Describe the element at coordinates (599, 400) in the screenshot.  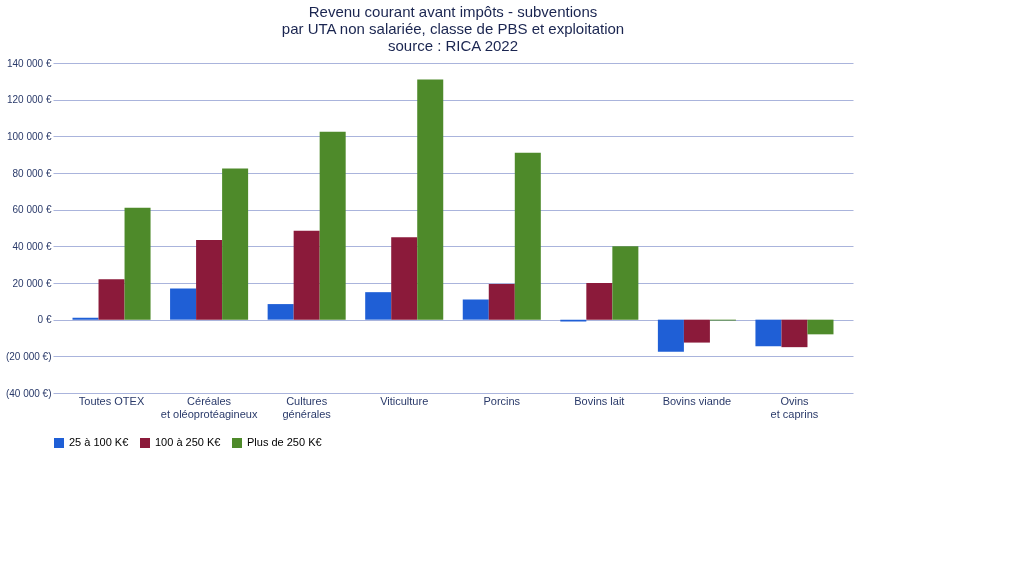
I see `x-tick-label: Bovins lait` at that location.